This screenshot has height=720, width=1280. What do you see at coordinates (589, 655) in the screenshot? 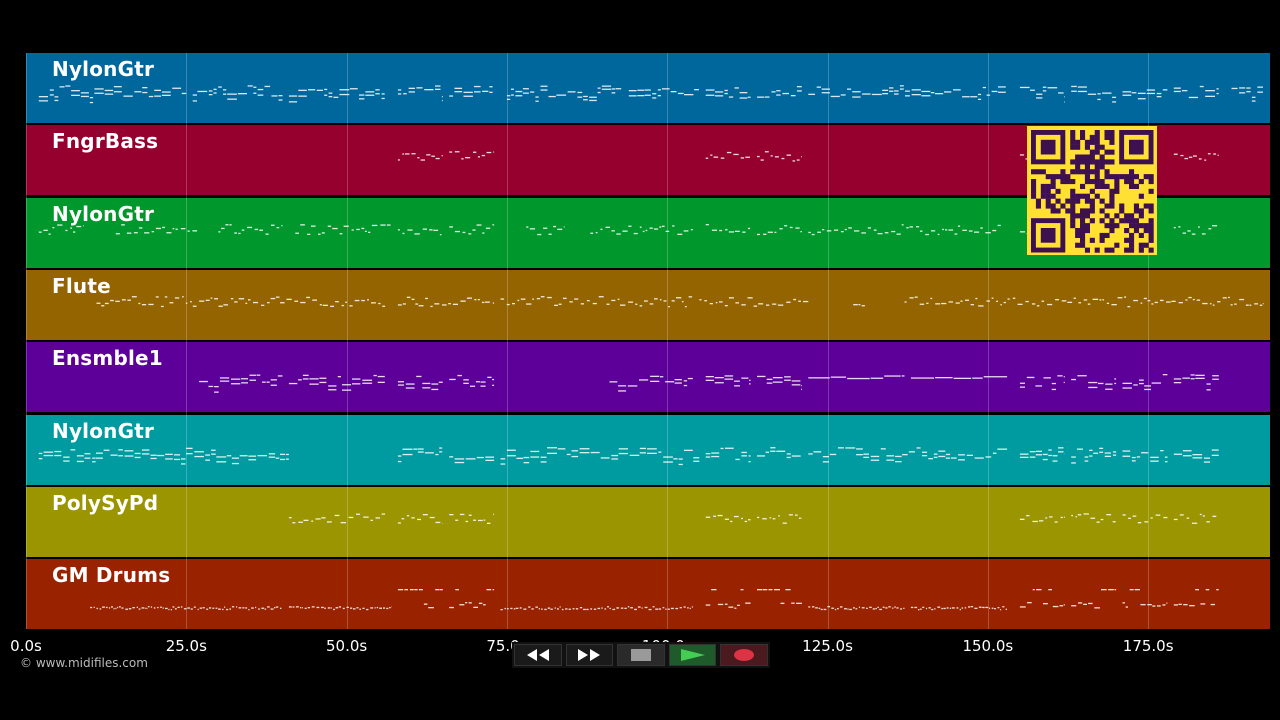
I see `fast-forward-button` at bounding box center [589, 655].